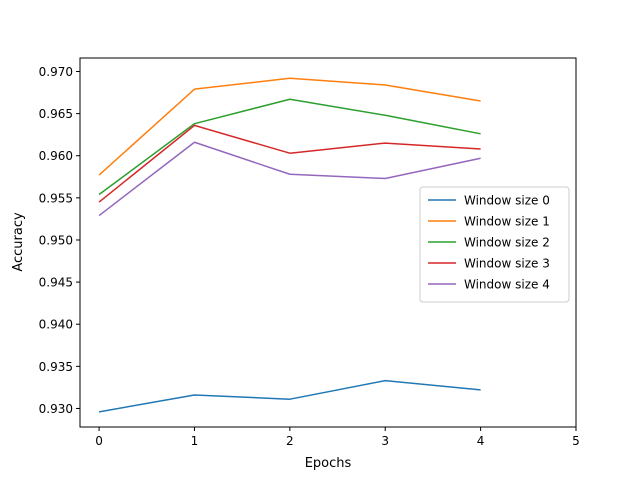 The image size is (640, 484). Describe the element at coordinates (507, 201) in the screenshot. I see `legend-entry-label: Window size 0` at that location.